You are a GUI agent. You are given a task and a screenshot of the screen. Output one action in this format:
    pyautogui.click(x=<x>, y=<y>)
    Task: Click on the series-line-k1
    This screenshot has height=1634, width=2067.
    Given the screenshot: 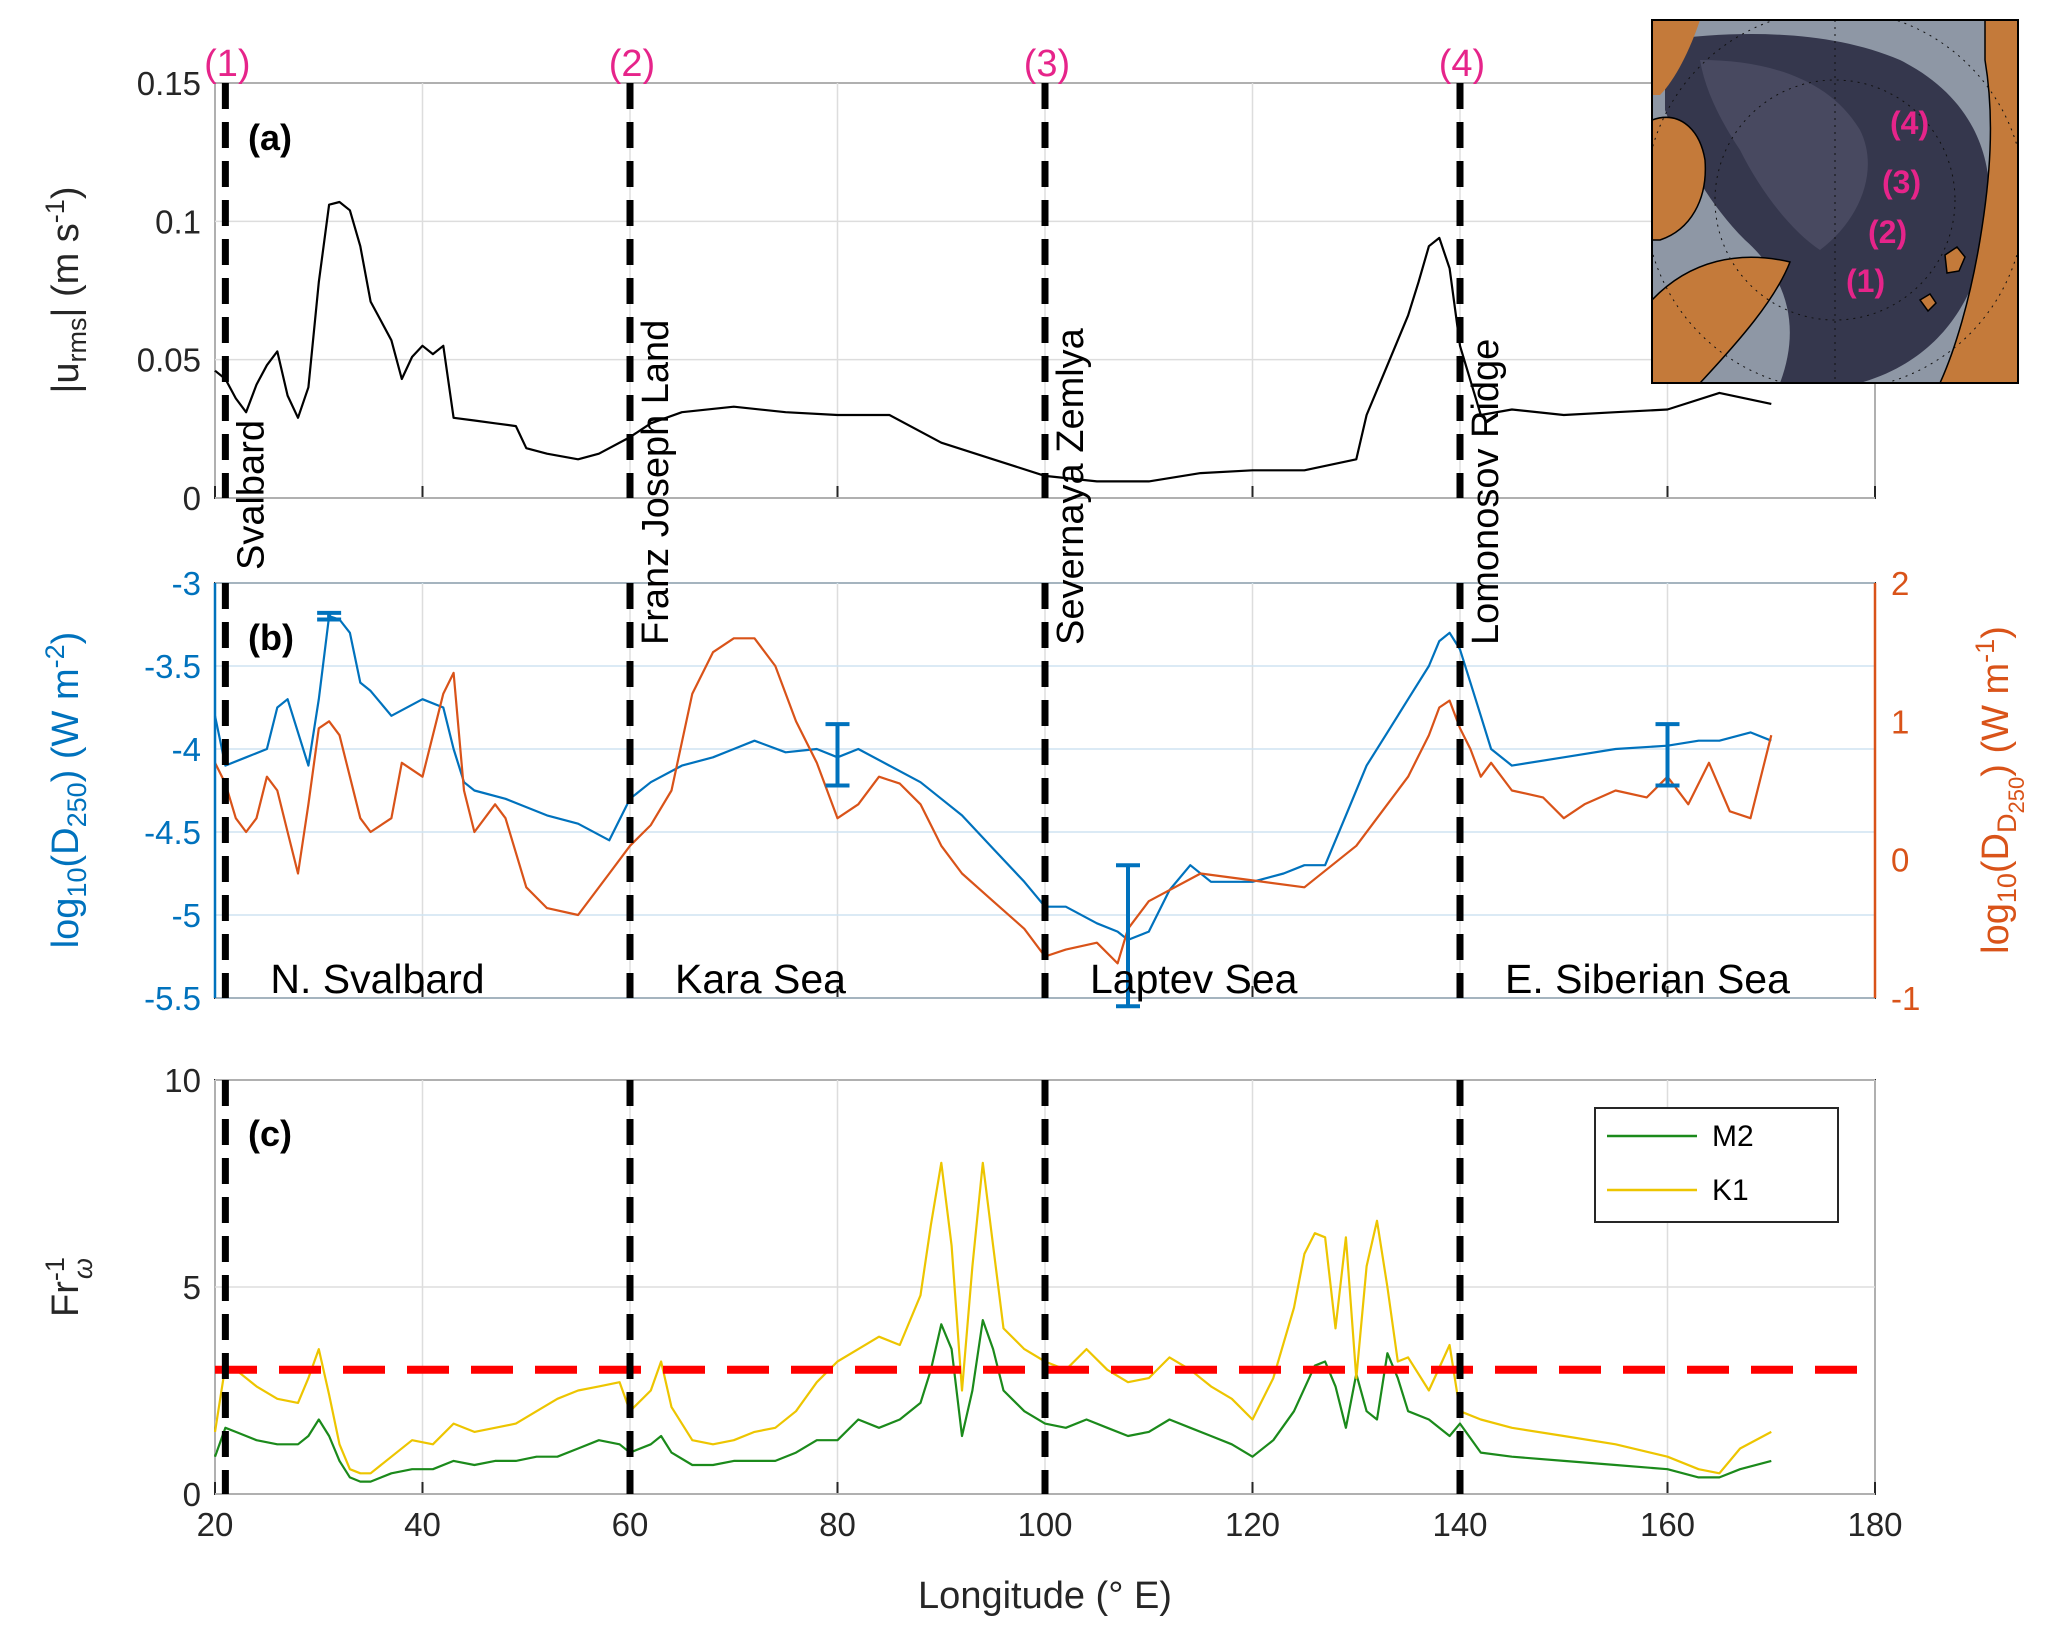 What is the action you would take?
    pyautogui.click(x=992, y=1318)
    